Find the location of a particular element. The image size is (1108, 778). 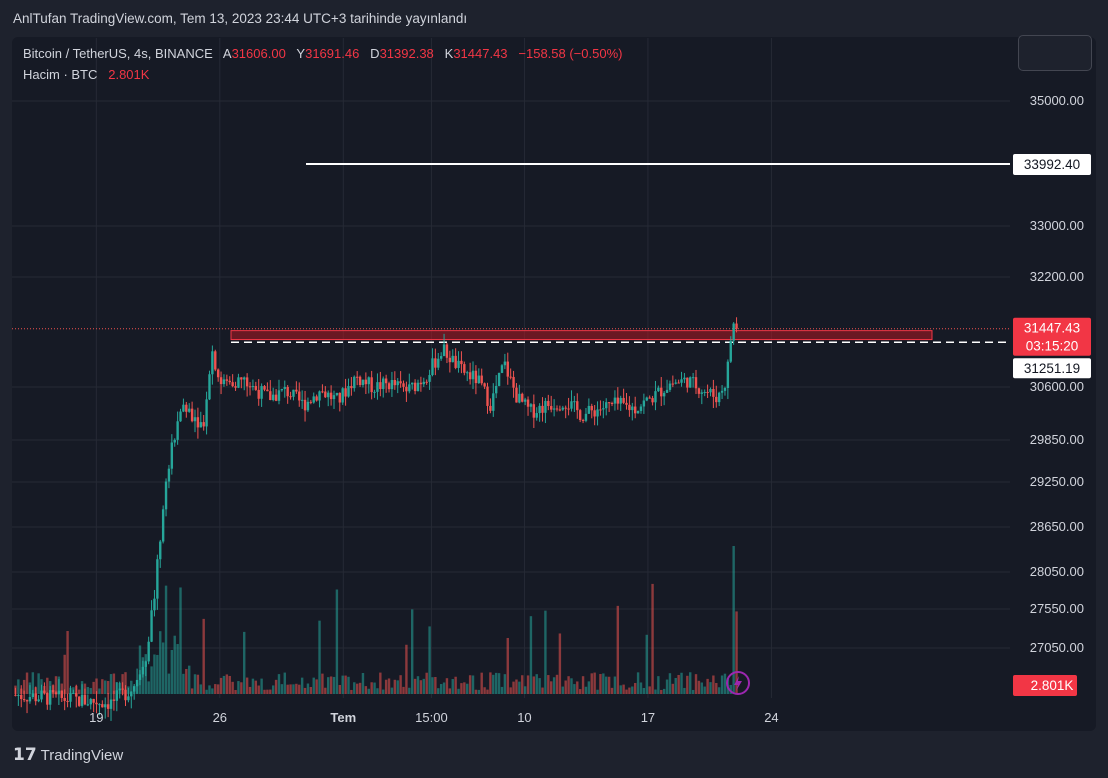

volume-label: Hacim · BTC is located at coordinates (60, 74).